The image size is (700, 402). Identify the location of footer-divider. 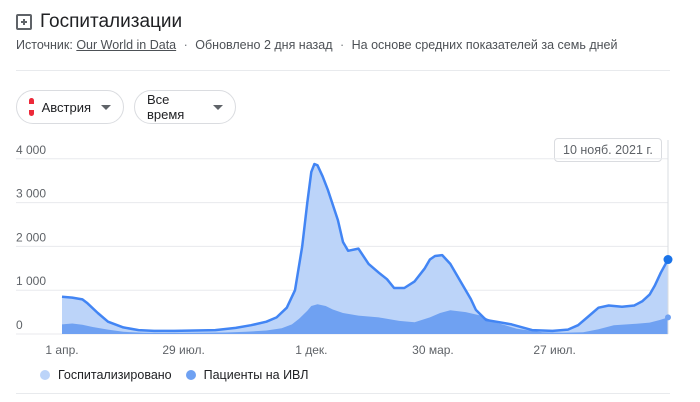
(343, 393).